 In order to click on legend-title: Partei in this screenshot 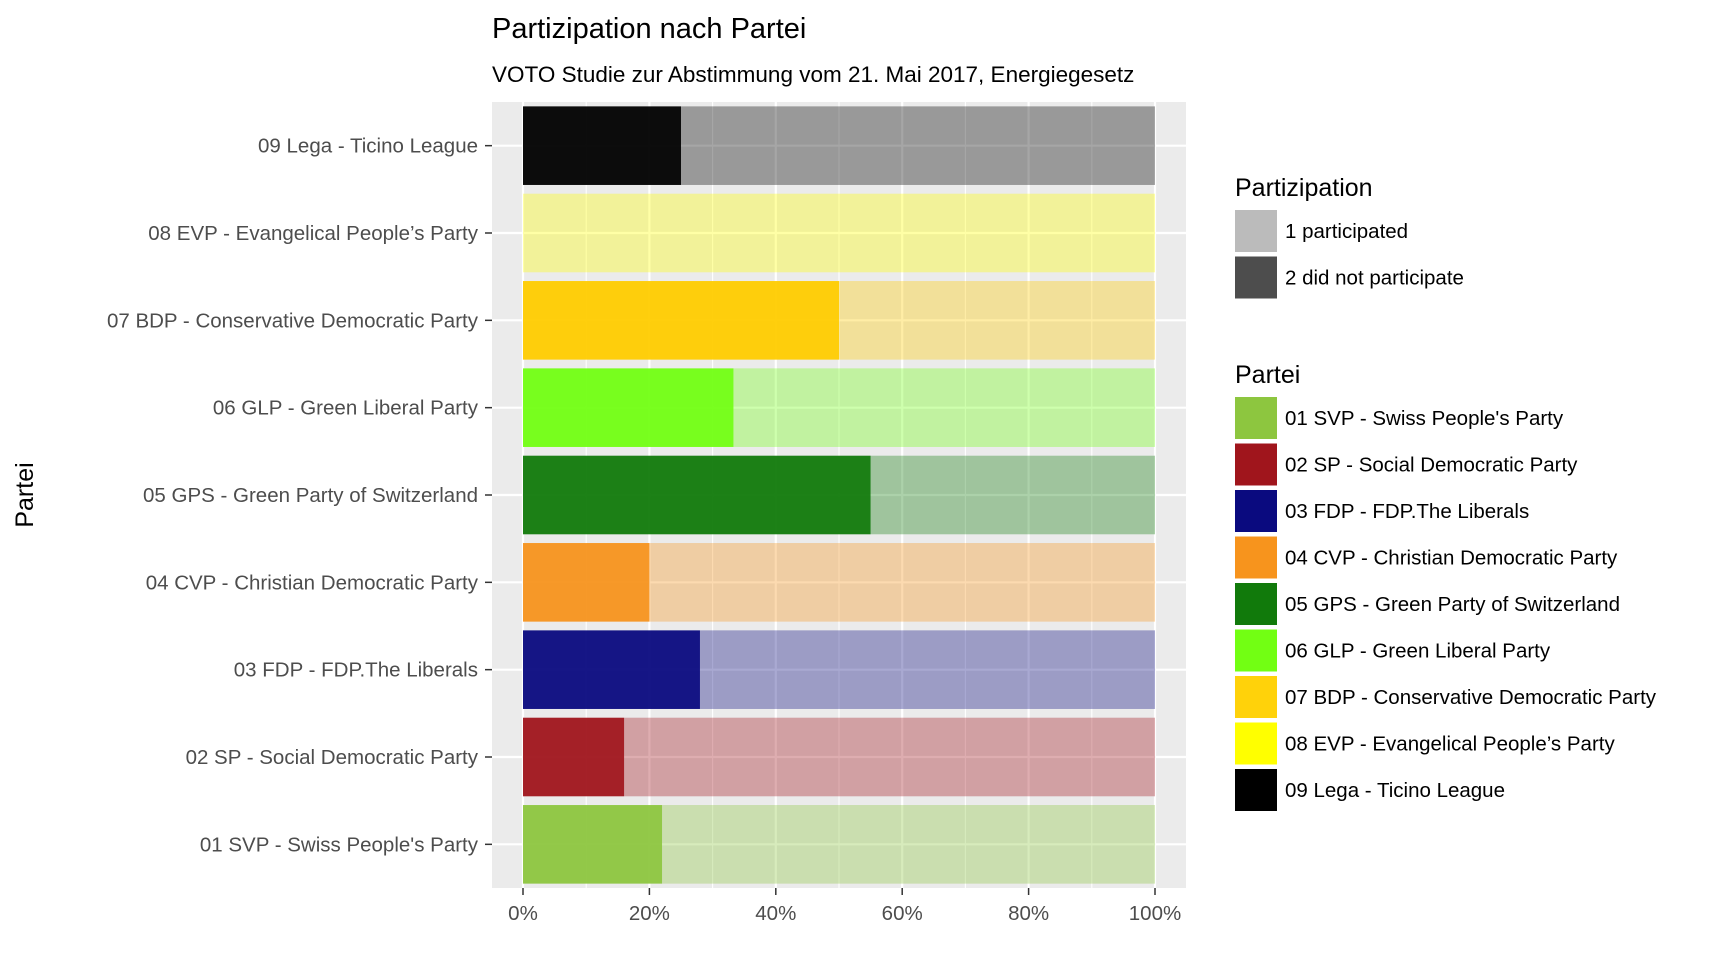, I will do `click(1267, 375)`.